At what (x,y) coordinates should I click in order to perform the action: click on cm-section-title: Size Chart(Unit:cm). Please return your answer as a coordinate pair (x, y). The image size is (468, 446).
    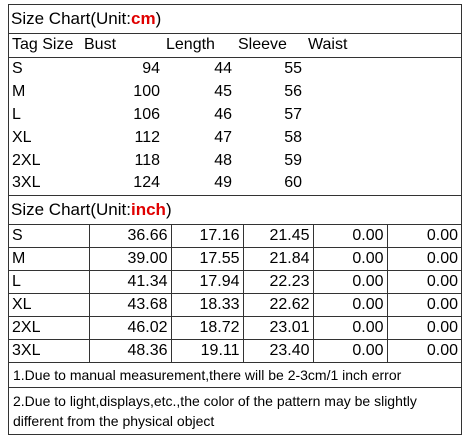
    Looking at the image, I should click on (235, 19).